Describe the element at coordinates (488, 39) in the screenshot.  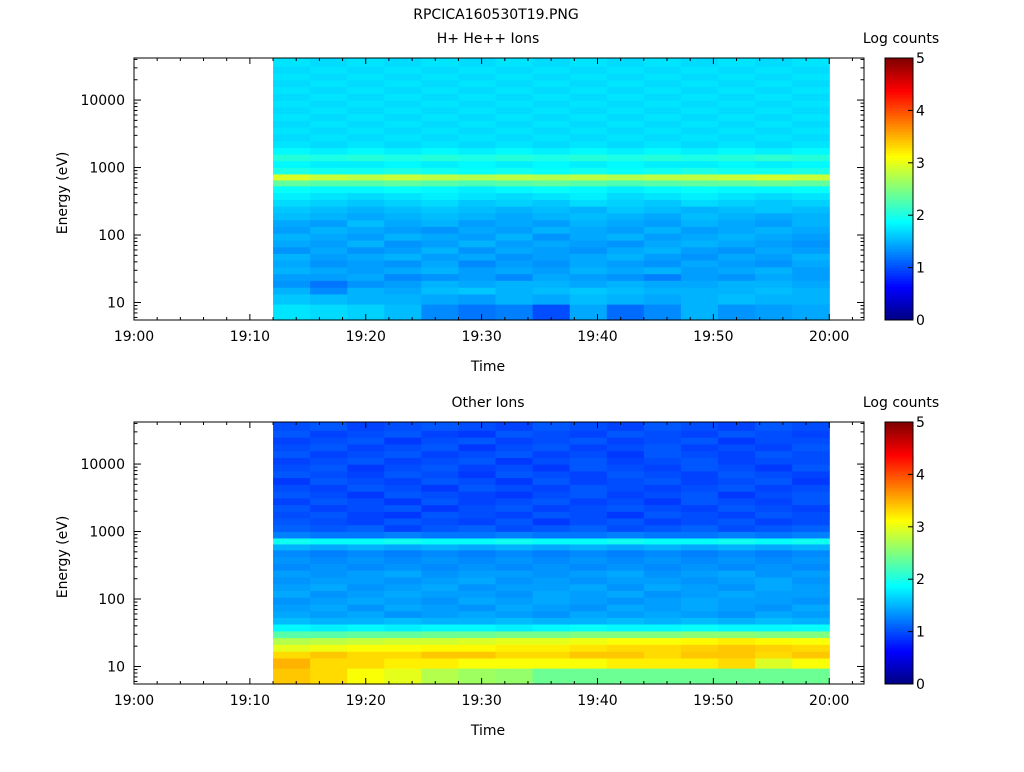
I see `panel-title: H+ He++ Ions` at that location.